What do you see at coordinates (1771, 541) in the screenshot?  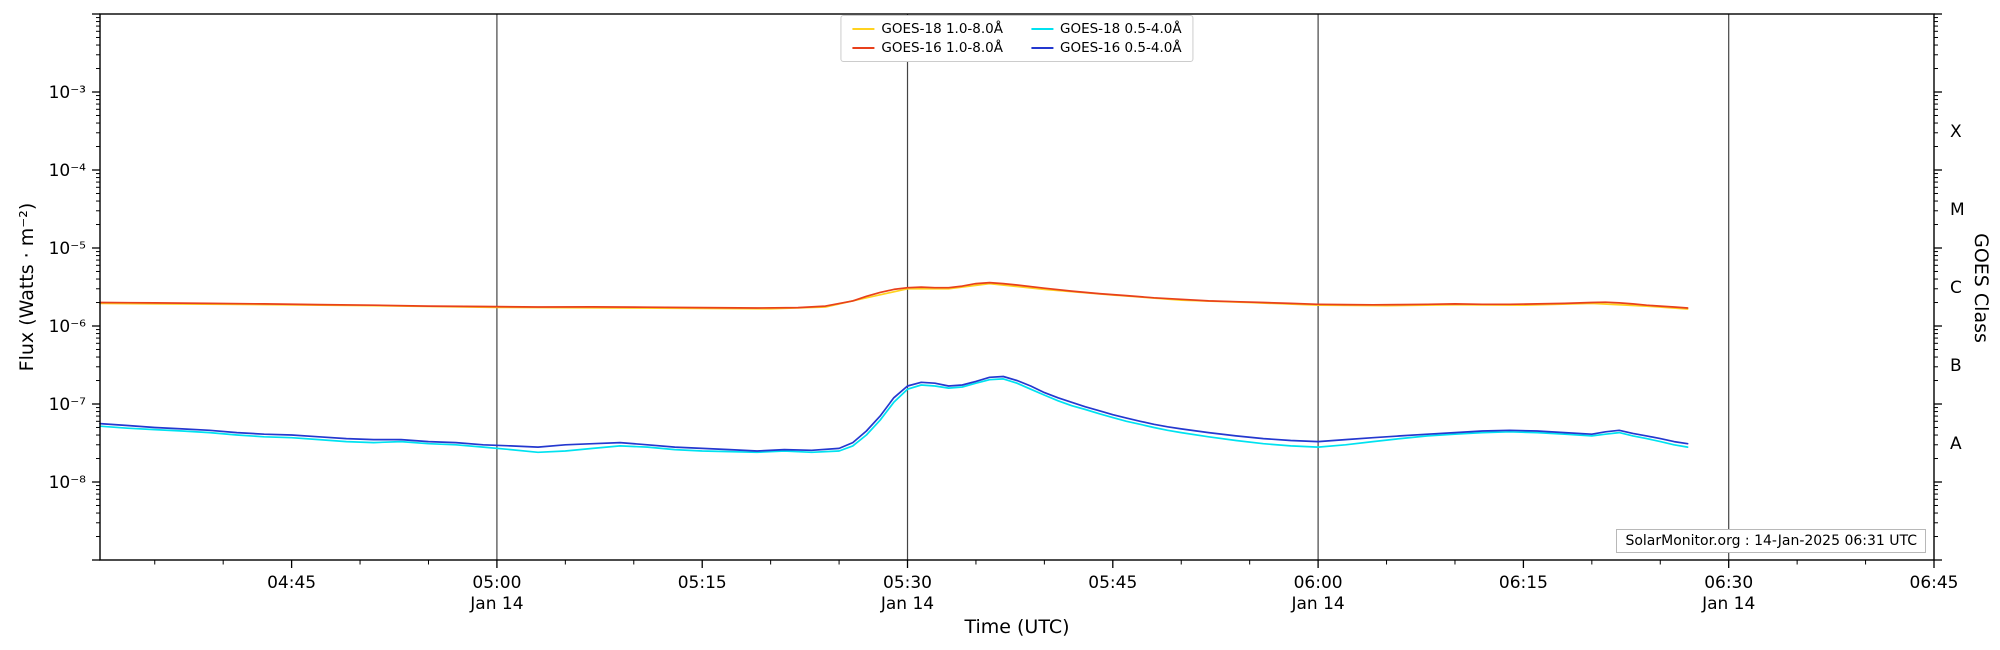 I see `watermark-annotation: SolarMonitor.org : 14-Jan-2025 06:31 UTC` at bounding box center [1771, 541].